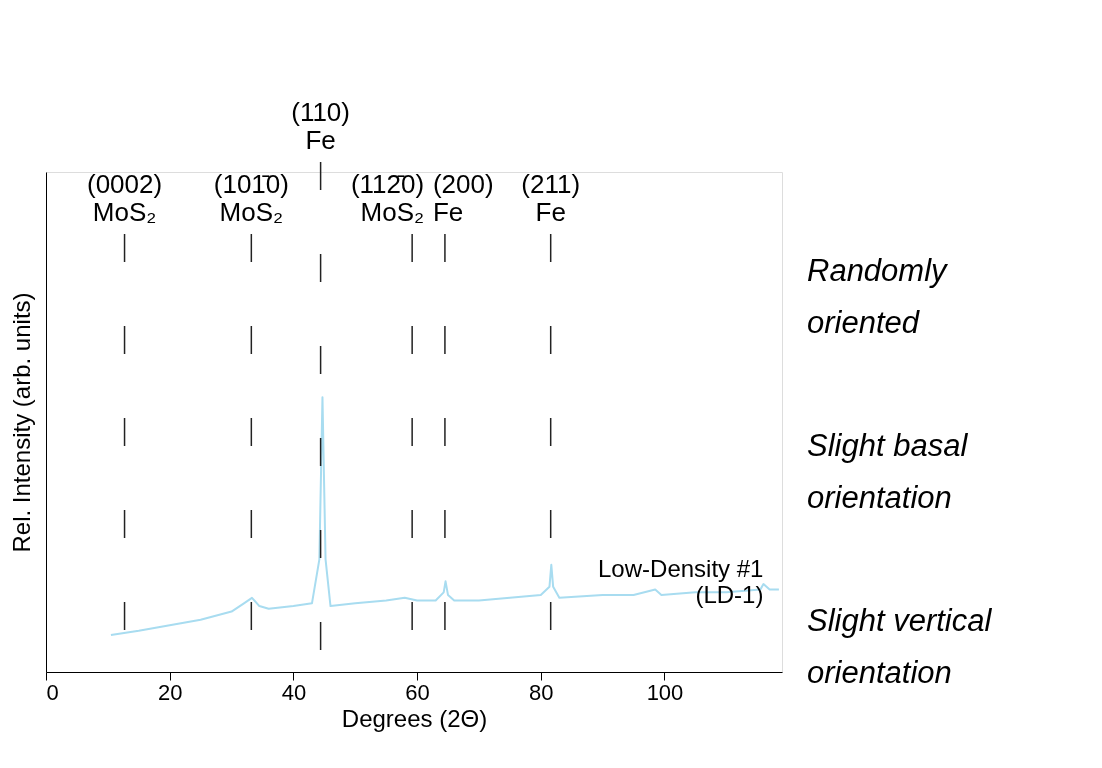  Describe the element at coordinates (294, 692) in the screenshot. I see `x-tick-label: 40` at that location.